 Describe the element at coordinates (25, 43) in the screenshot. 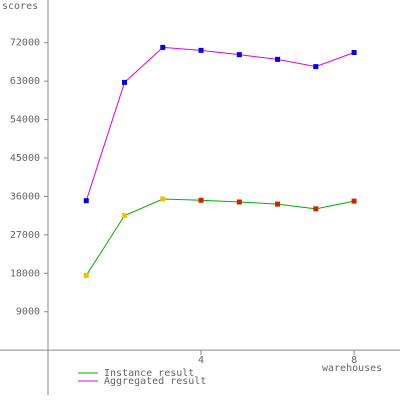

I see `y-tick-label: 72000` at that location.